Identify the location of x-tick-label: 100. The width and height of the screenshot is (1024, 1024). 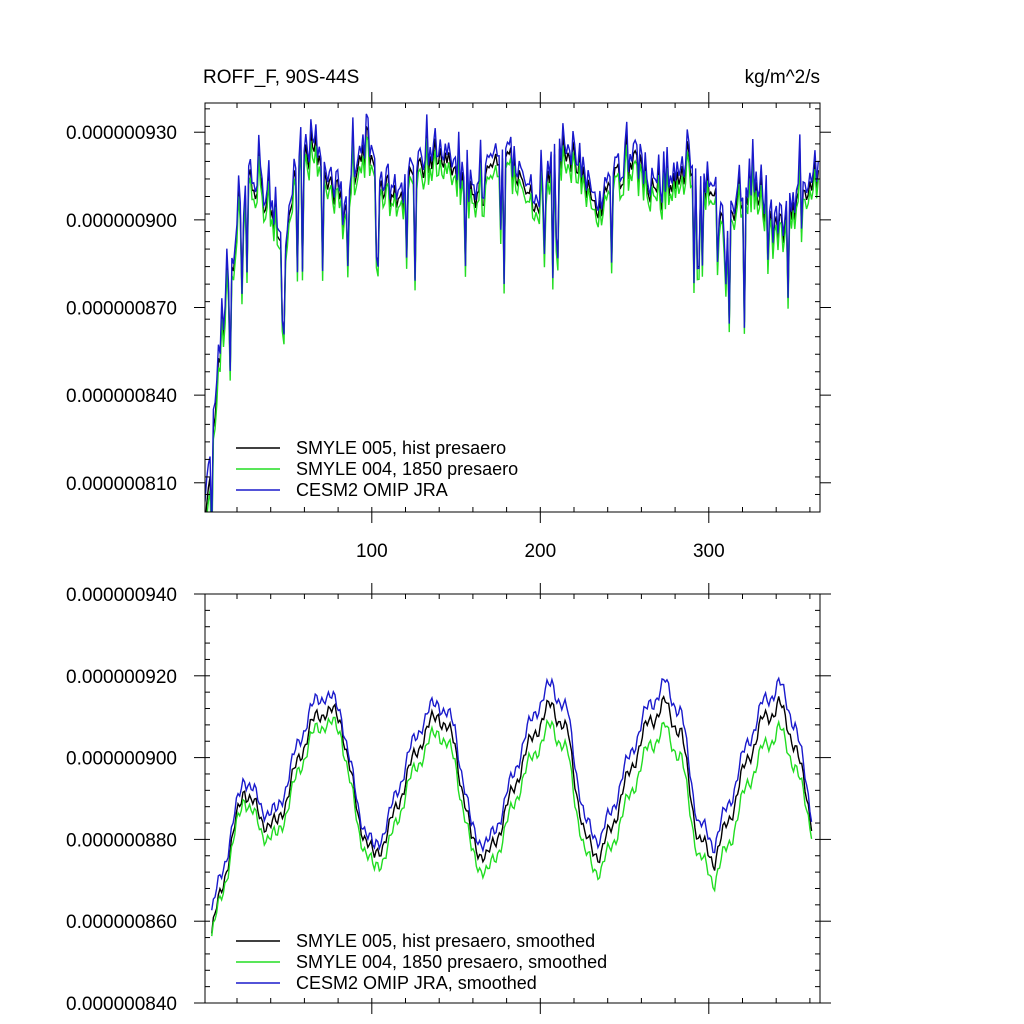
(372, 551).